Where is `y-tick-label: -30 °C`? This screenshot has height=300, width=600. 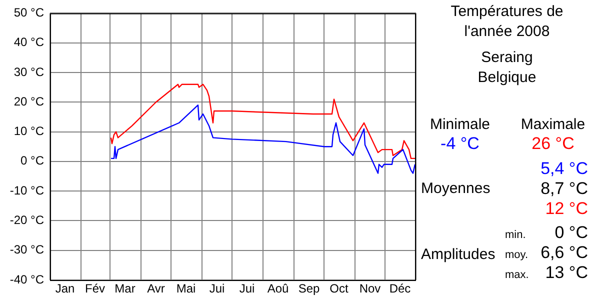 y-tick-label: -30 °C is located at coordinates (27, 249).